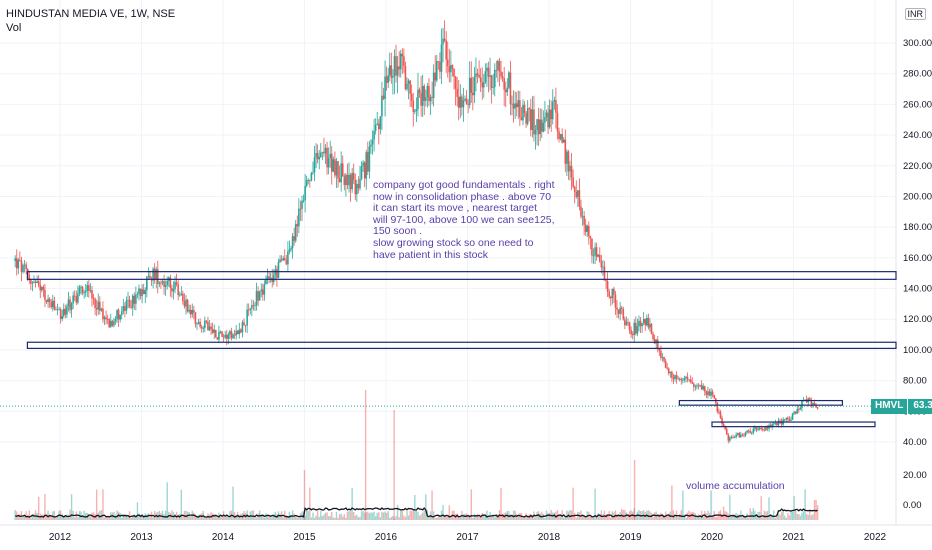 The image size is (932, 550). Describe the element at coordinates (915, 14) in the screenshot. I see `currency-badge: INR` at that location.